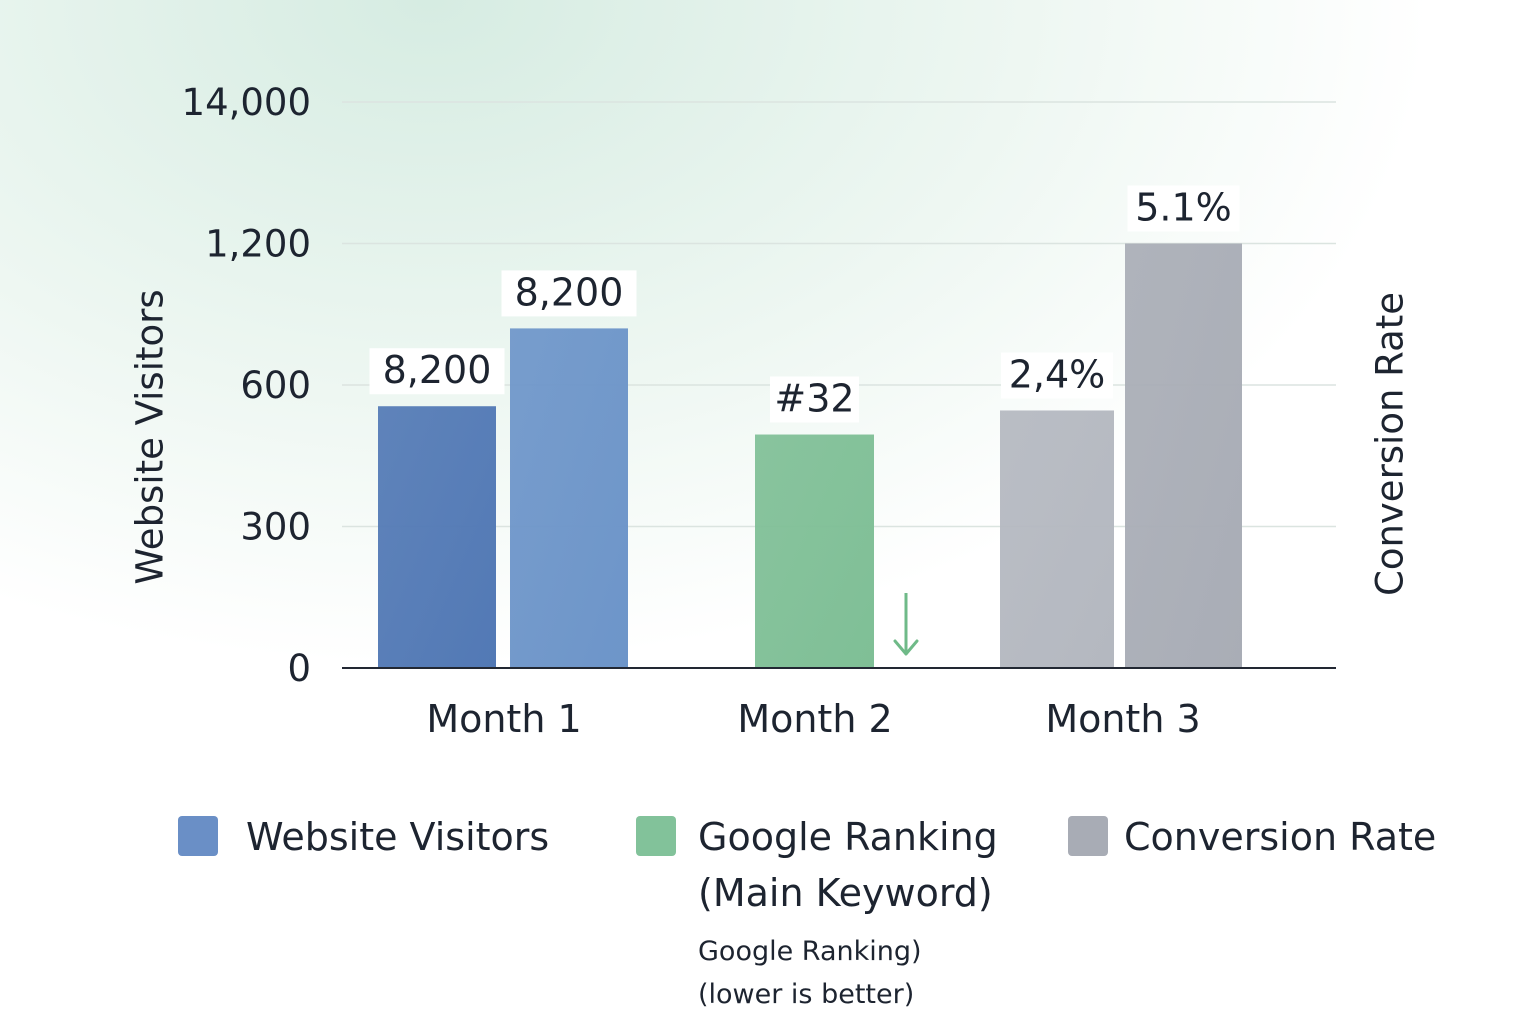 The height and width of the screenshot is (1024, 1536). I want to click on y-tick-label: 0, so click(299, 668).